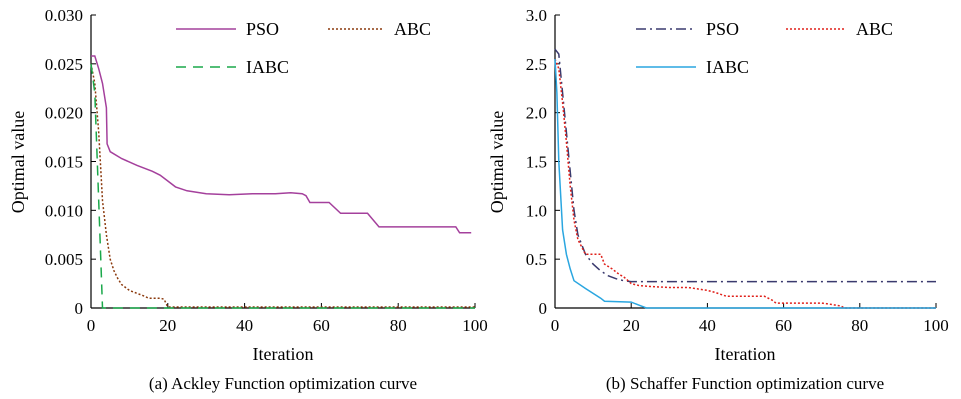 This screenshot has height=399, width=961. What do you see at coordinates (536, 259) in the screenshot?
I see `y-tick-label: 0.5` at bounding box center [536, 259].